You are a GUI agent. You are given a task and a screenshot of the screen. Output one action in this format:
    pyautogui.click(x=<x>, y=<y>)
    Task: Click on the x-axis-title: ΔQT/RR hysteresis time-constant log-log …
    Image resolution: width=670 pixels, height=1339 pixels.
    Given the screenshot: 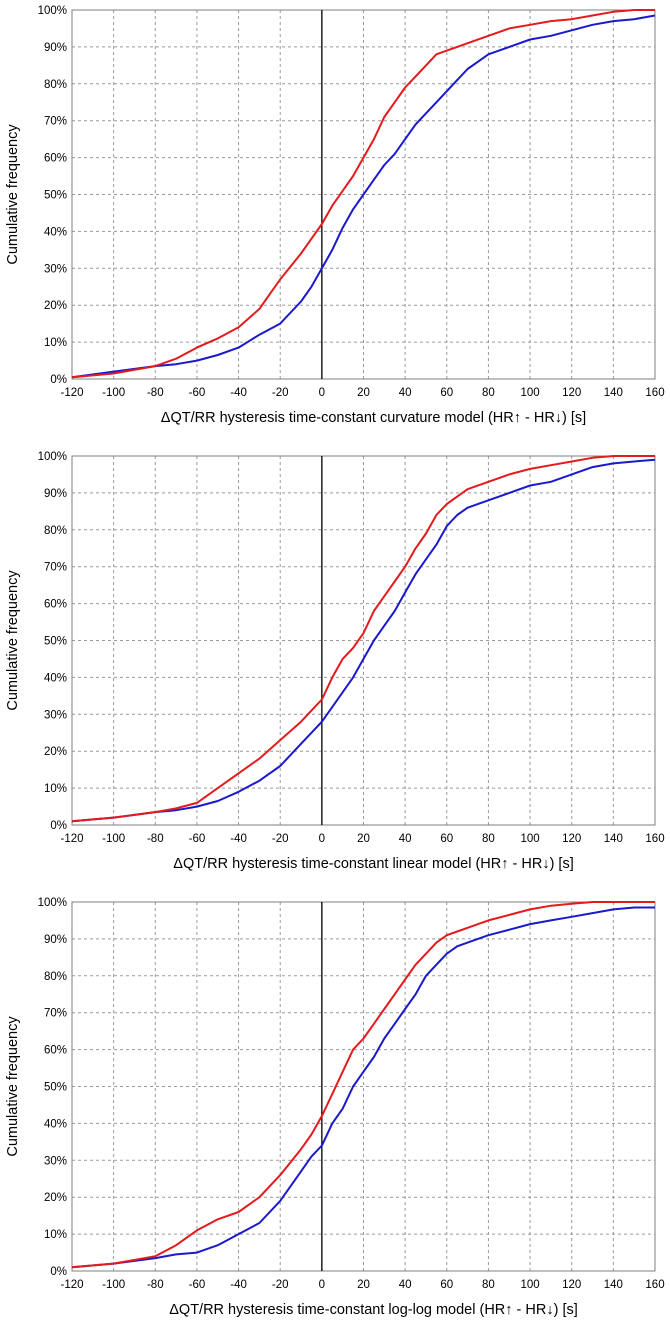 What is the action you would take?
    pyautogui.click(x=373, y=1310)
    